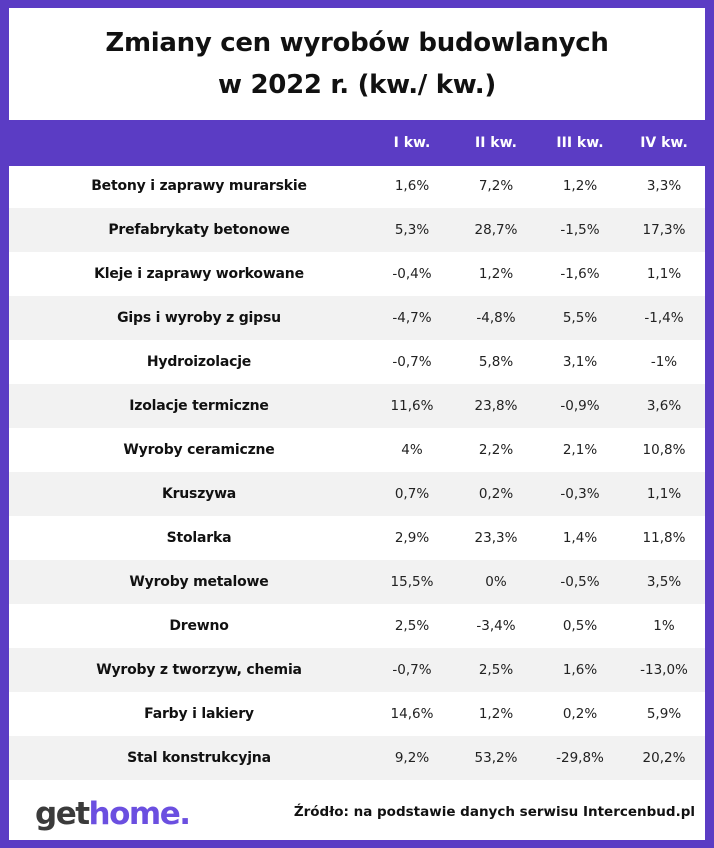 The image size is (714, 848). What do you see at coordinates (199, 626) in the screenshot?
I see `row-label: Drewno` at bounding box center [199, 626].